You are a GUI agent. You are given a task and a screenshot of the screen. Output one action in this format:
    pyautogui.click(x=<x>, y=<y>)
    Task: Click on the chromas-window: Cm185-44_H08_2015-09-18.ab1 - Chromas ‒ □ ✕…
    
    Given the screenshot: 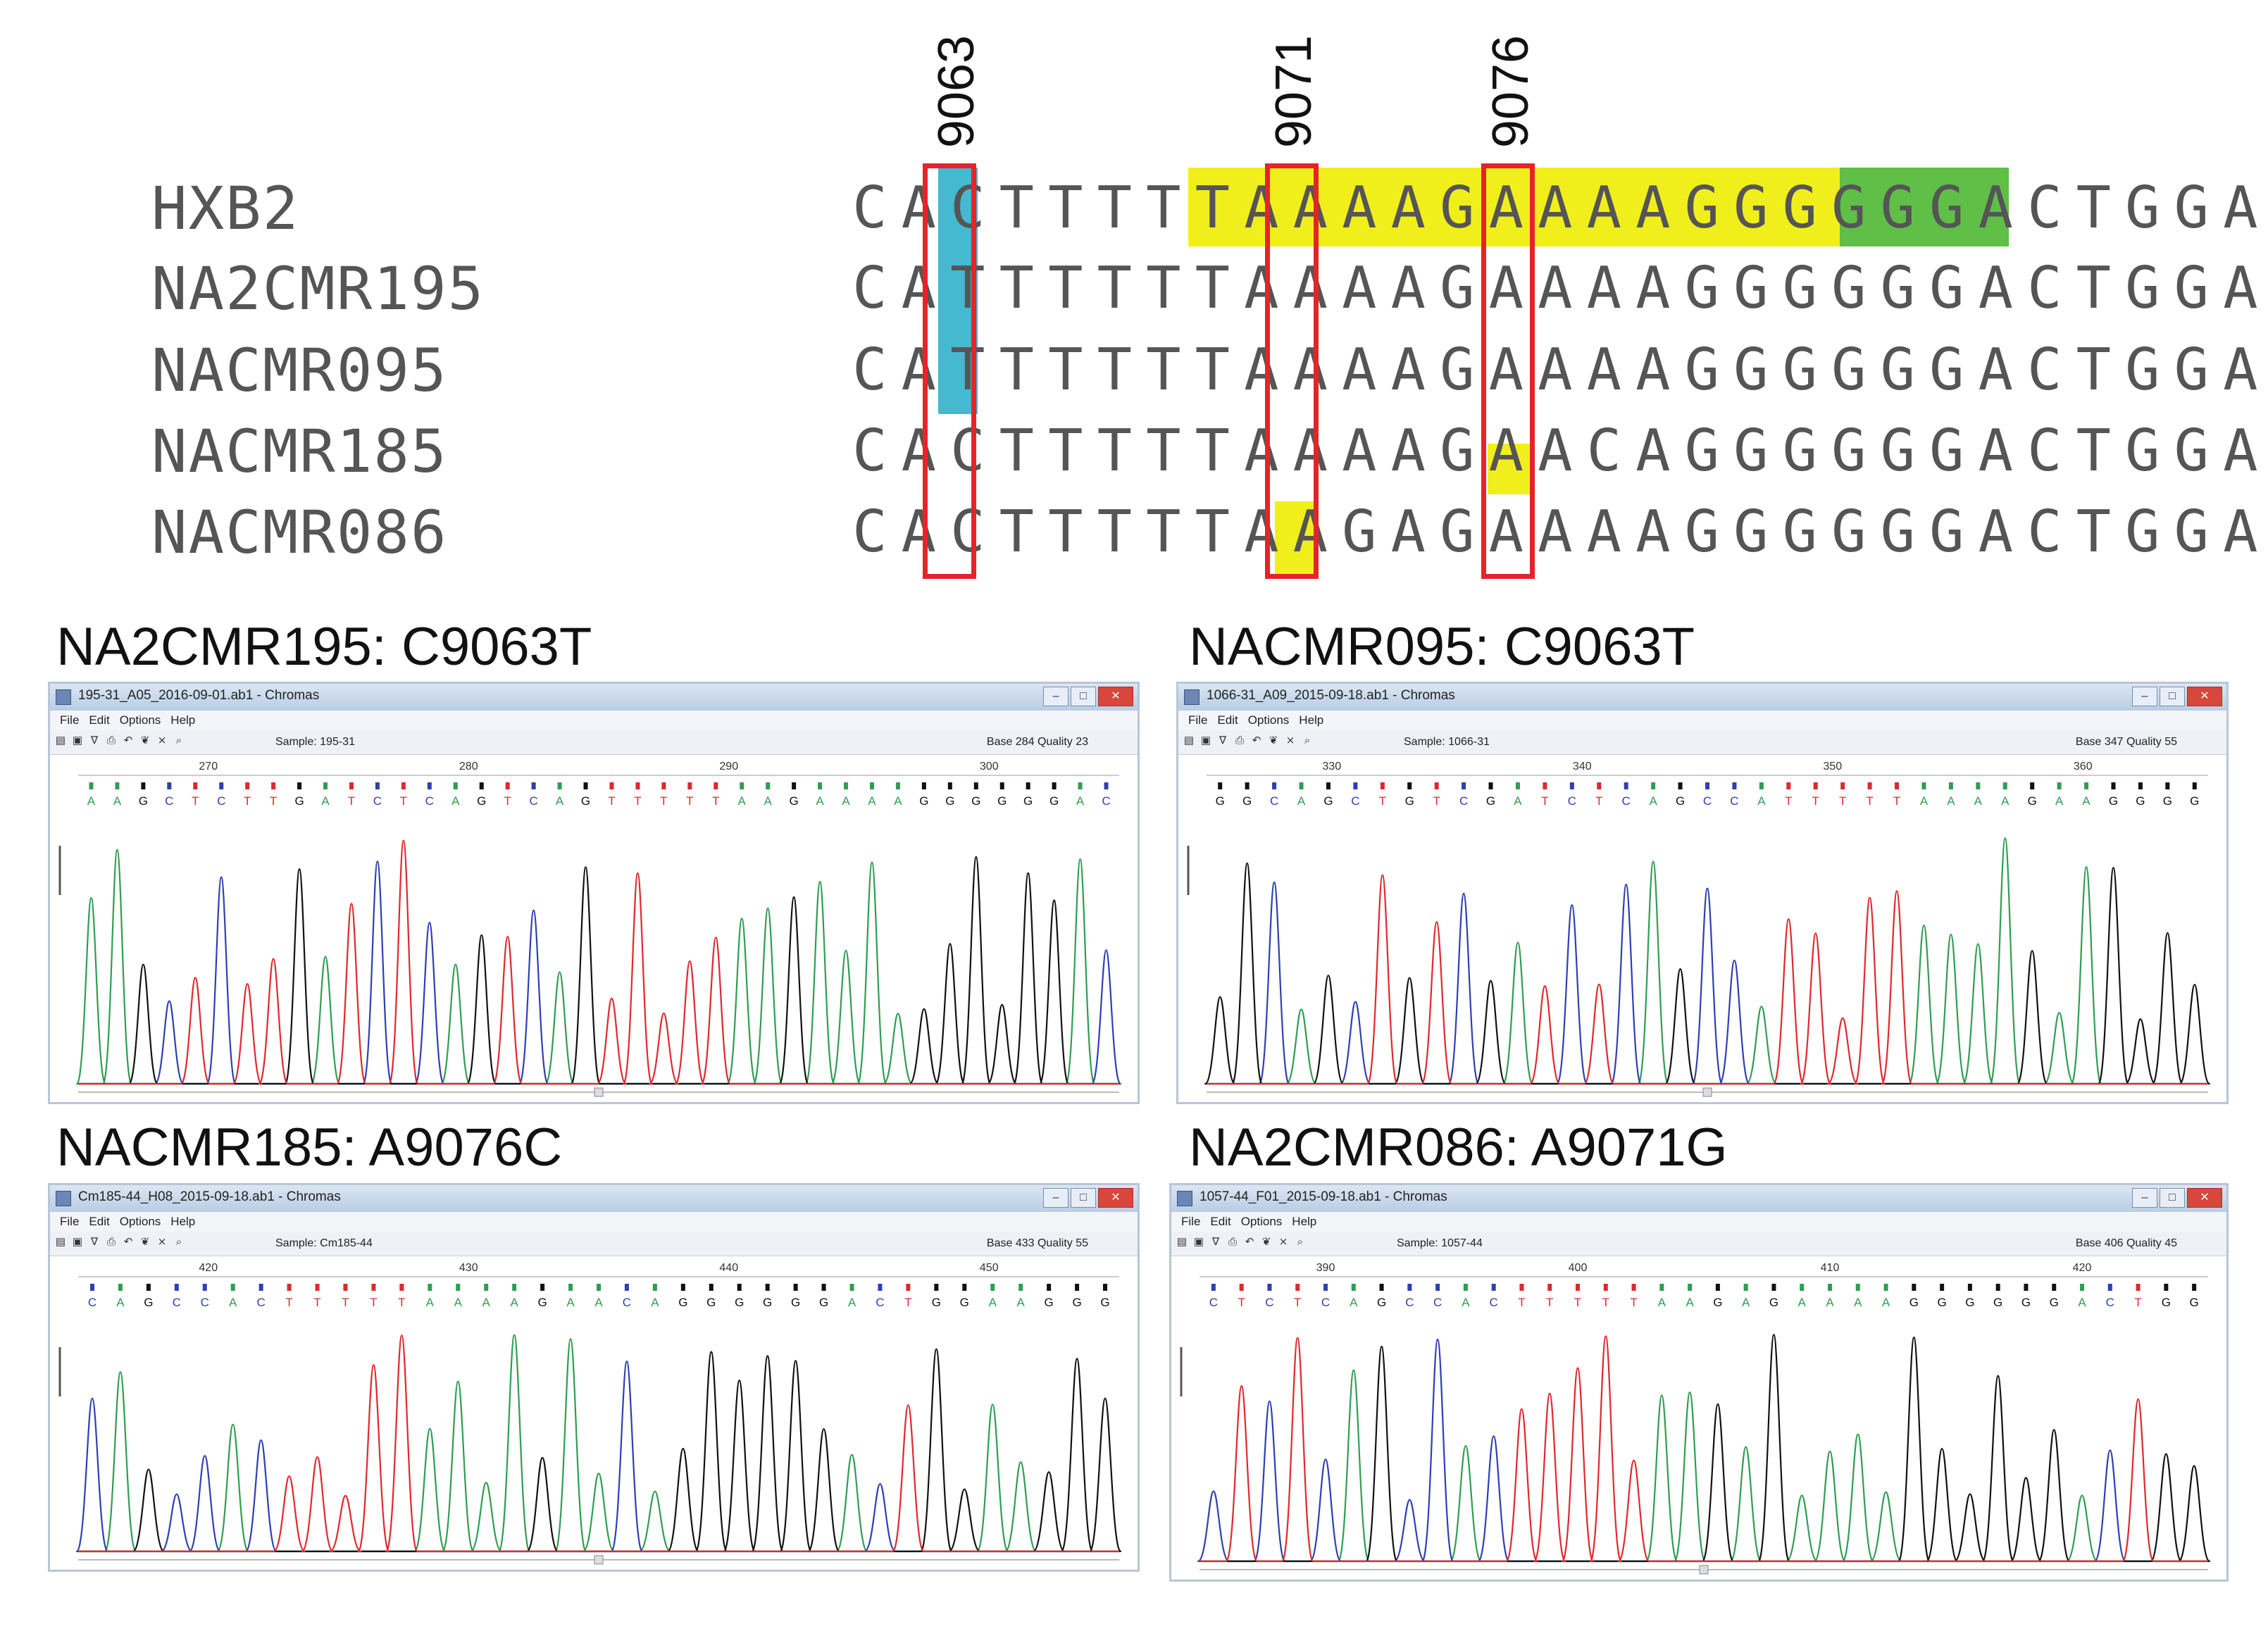 What is the action you would take?
    pyautogui.click(x=594, y=1377)
    